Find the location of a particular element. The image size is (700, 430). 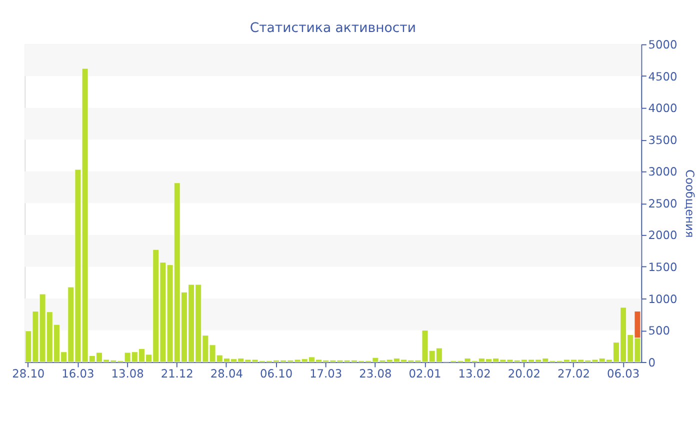

x-tick-label: 28.10 is located at coordinates (28, 373).